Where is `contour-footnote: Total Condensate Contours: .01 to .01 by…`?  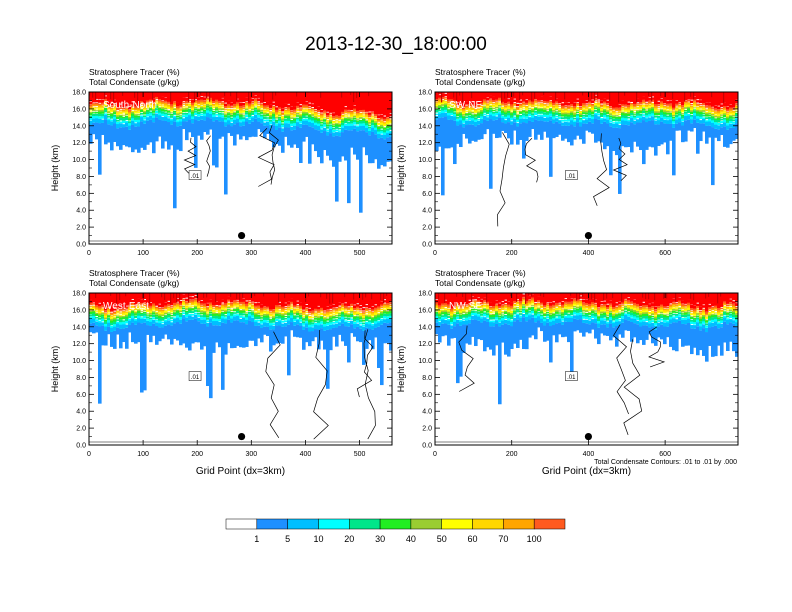 contour-footnote: Total Condensate Contours: .01 to .01 by… is located at coordinates (665, 462).